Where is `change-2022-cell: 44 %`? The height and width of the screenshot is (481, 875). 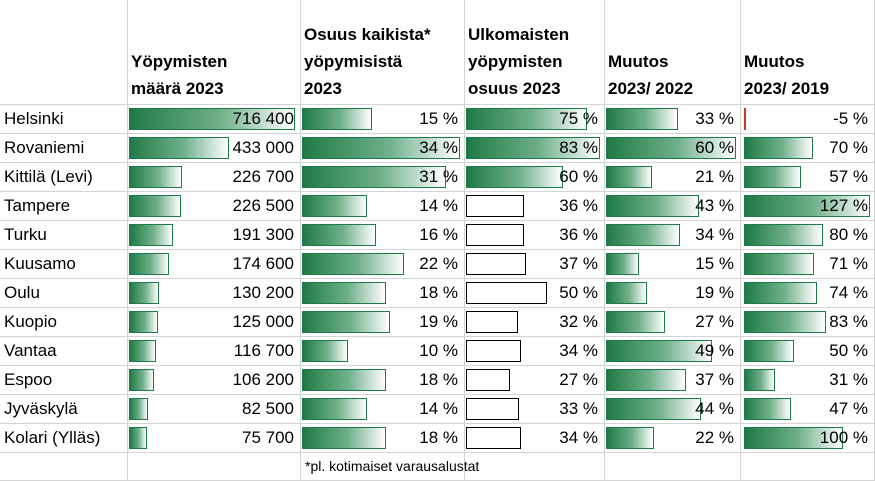 change-2022-cell: 44 % is located at coordinates (672, 409).